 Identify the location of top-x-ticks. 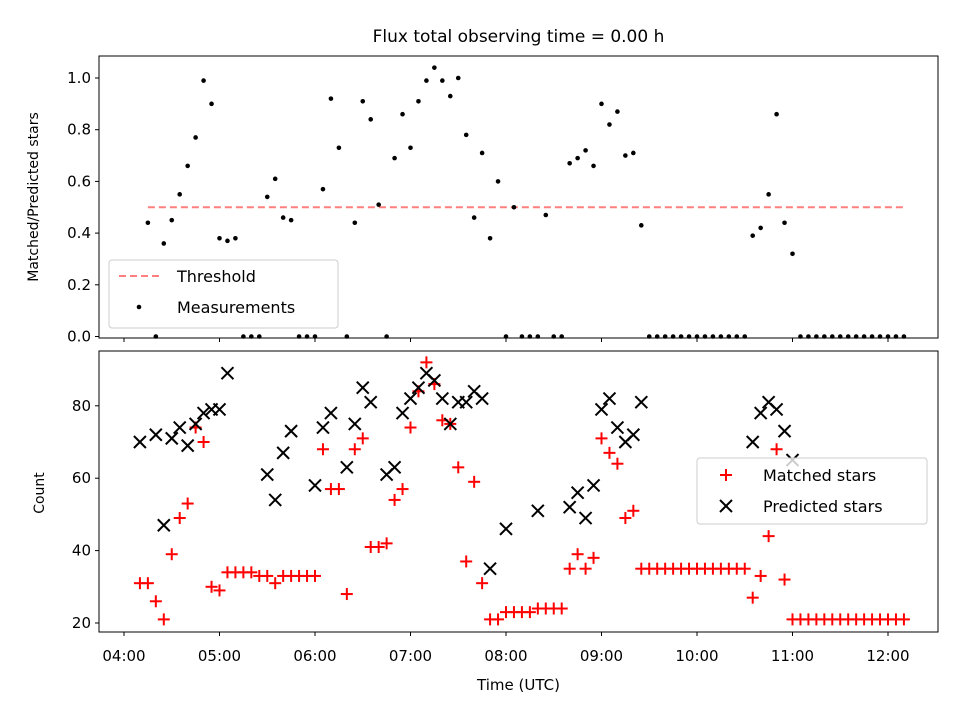
(506, 340).